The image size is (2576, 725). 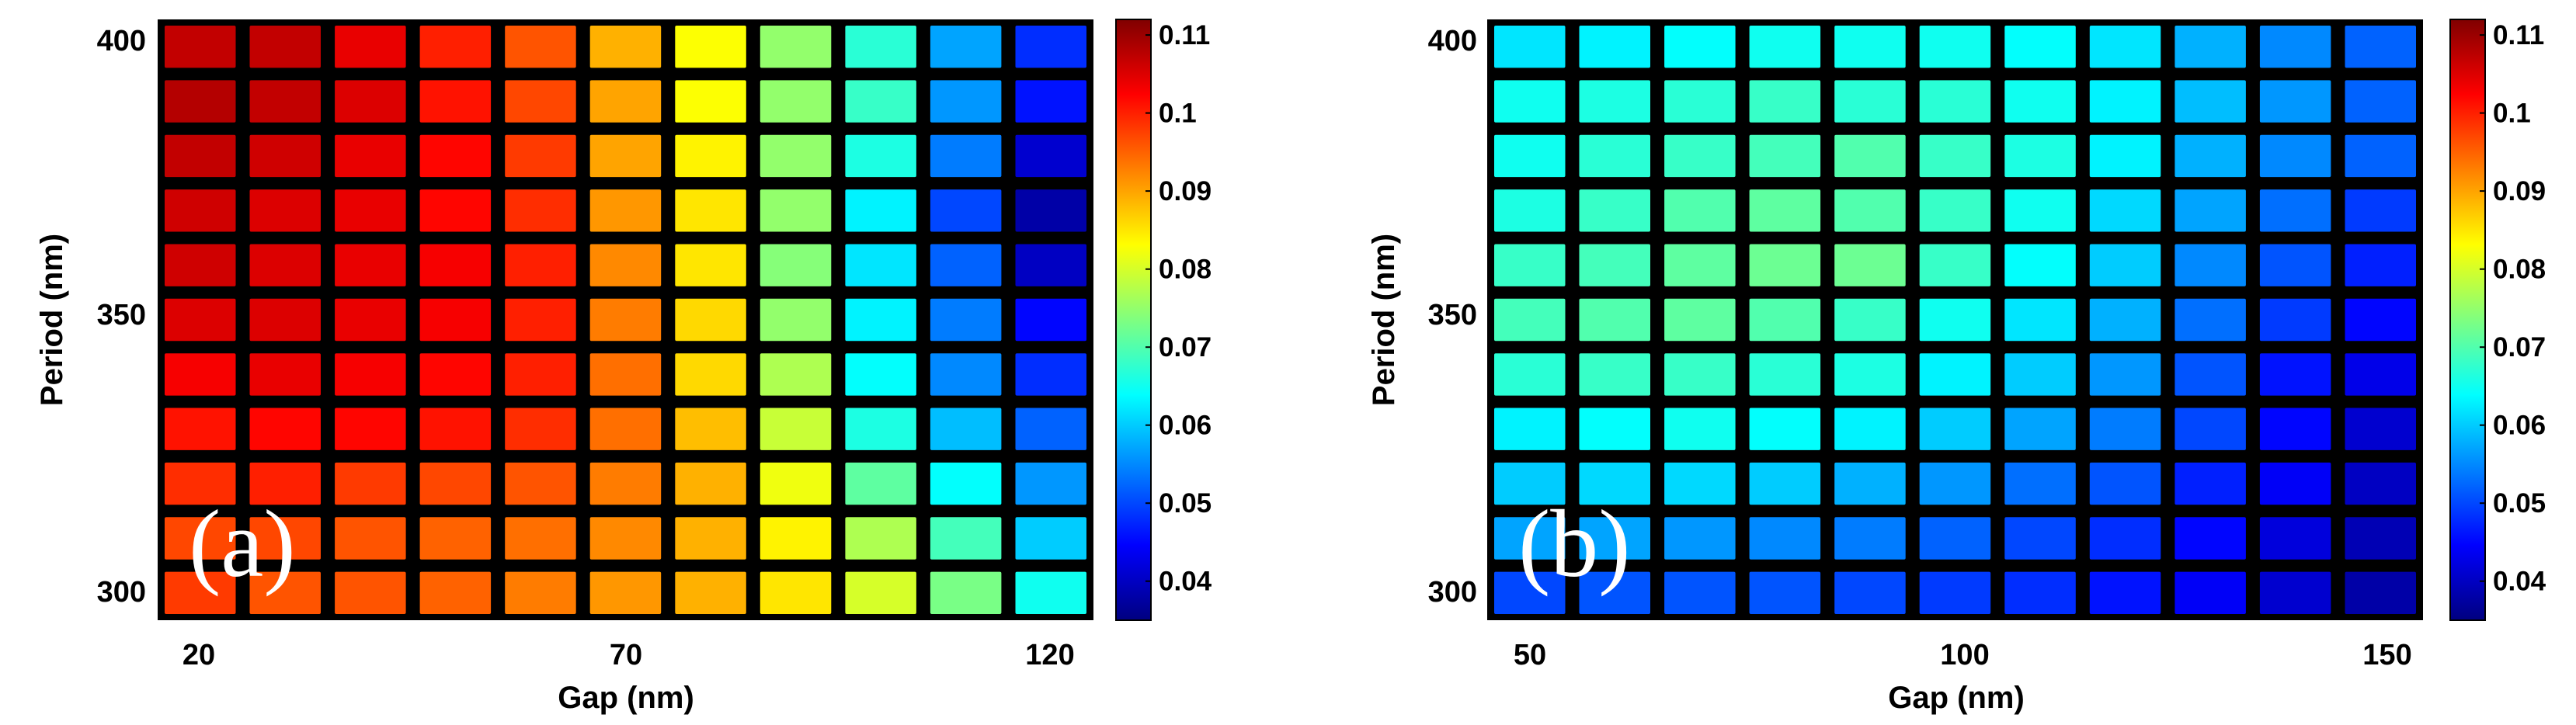 What do you see at coordinates (2497, 320) in the screenshot?
I see `colorbar-b: 0.11 0.1 0.09 0.08 0.07 0.06 0.05 0.04` at bounding box center [2497, 320].